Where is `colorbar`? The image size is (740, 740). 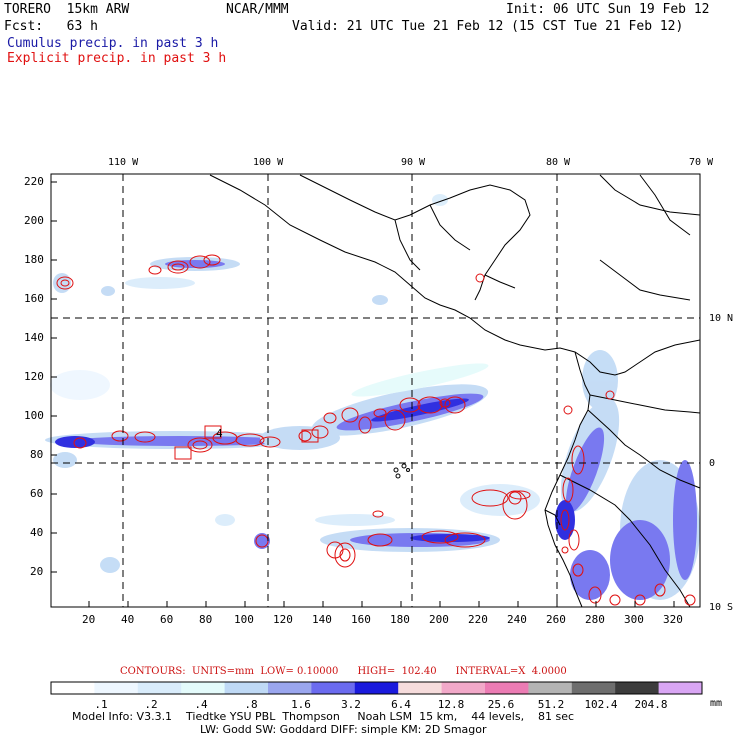 colorbar is located at coordinates (377, 688).